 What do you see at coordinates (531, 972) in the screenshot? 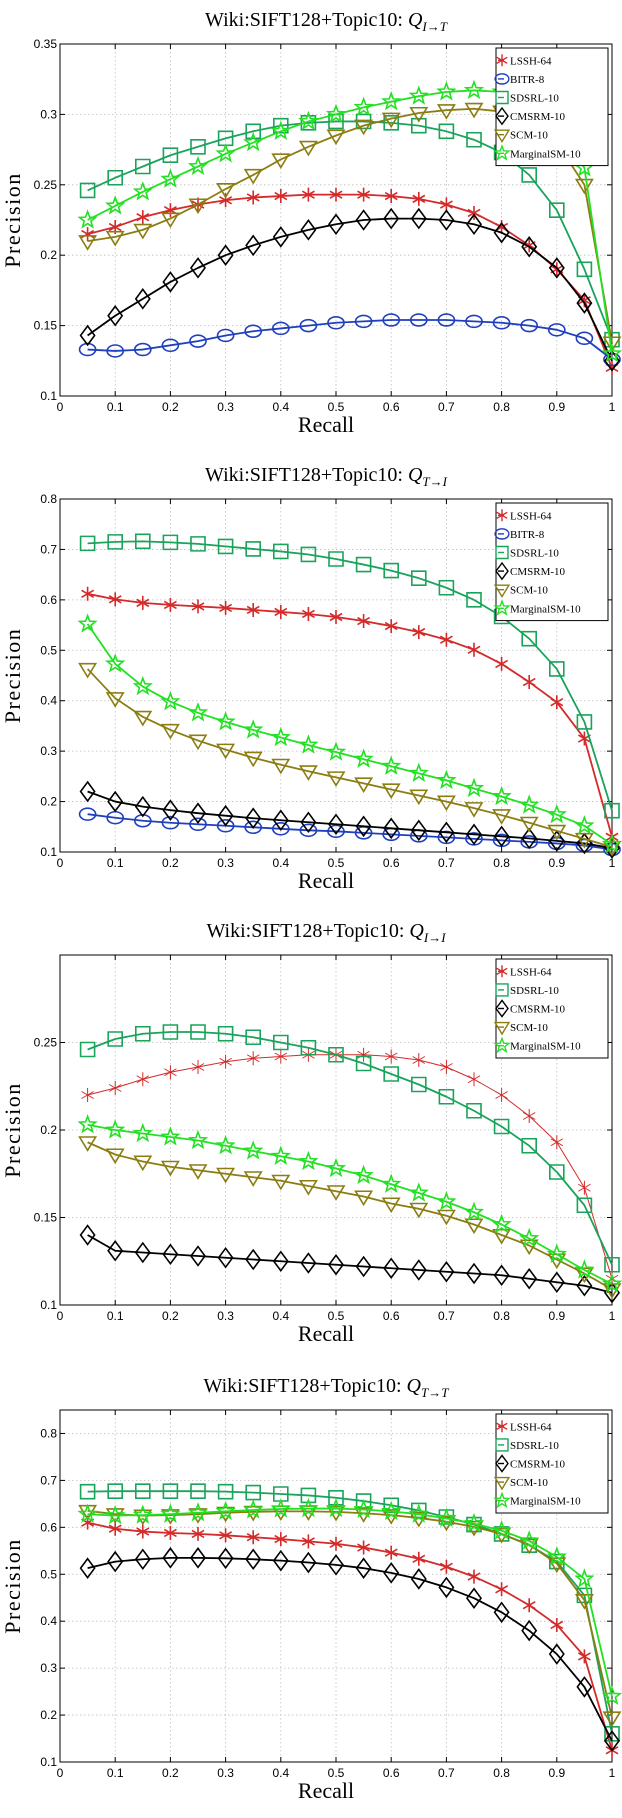
I see `legend-label-LSSH-64: LSSH-64` at bounding box center [531, 972].